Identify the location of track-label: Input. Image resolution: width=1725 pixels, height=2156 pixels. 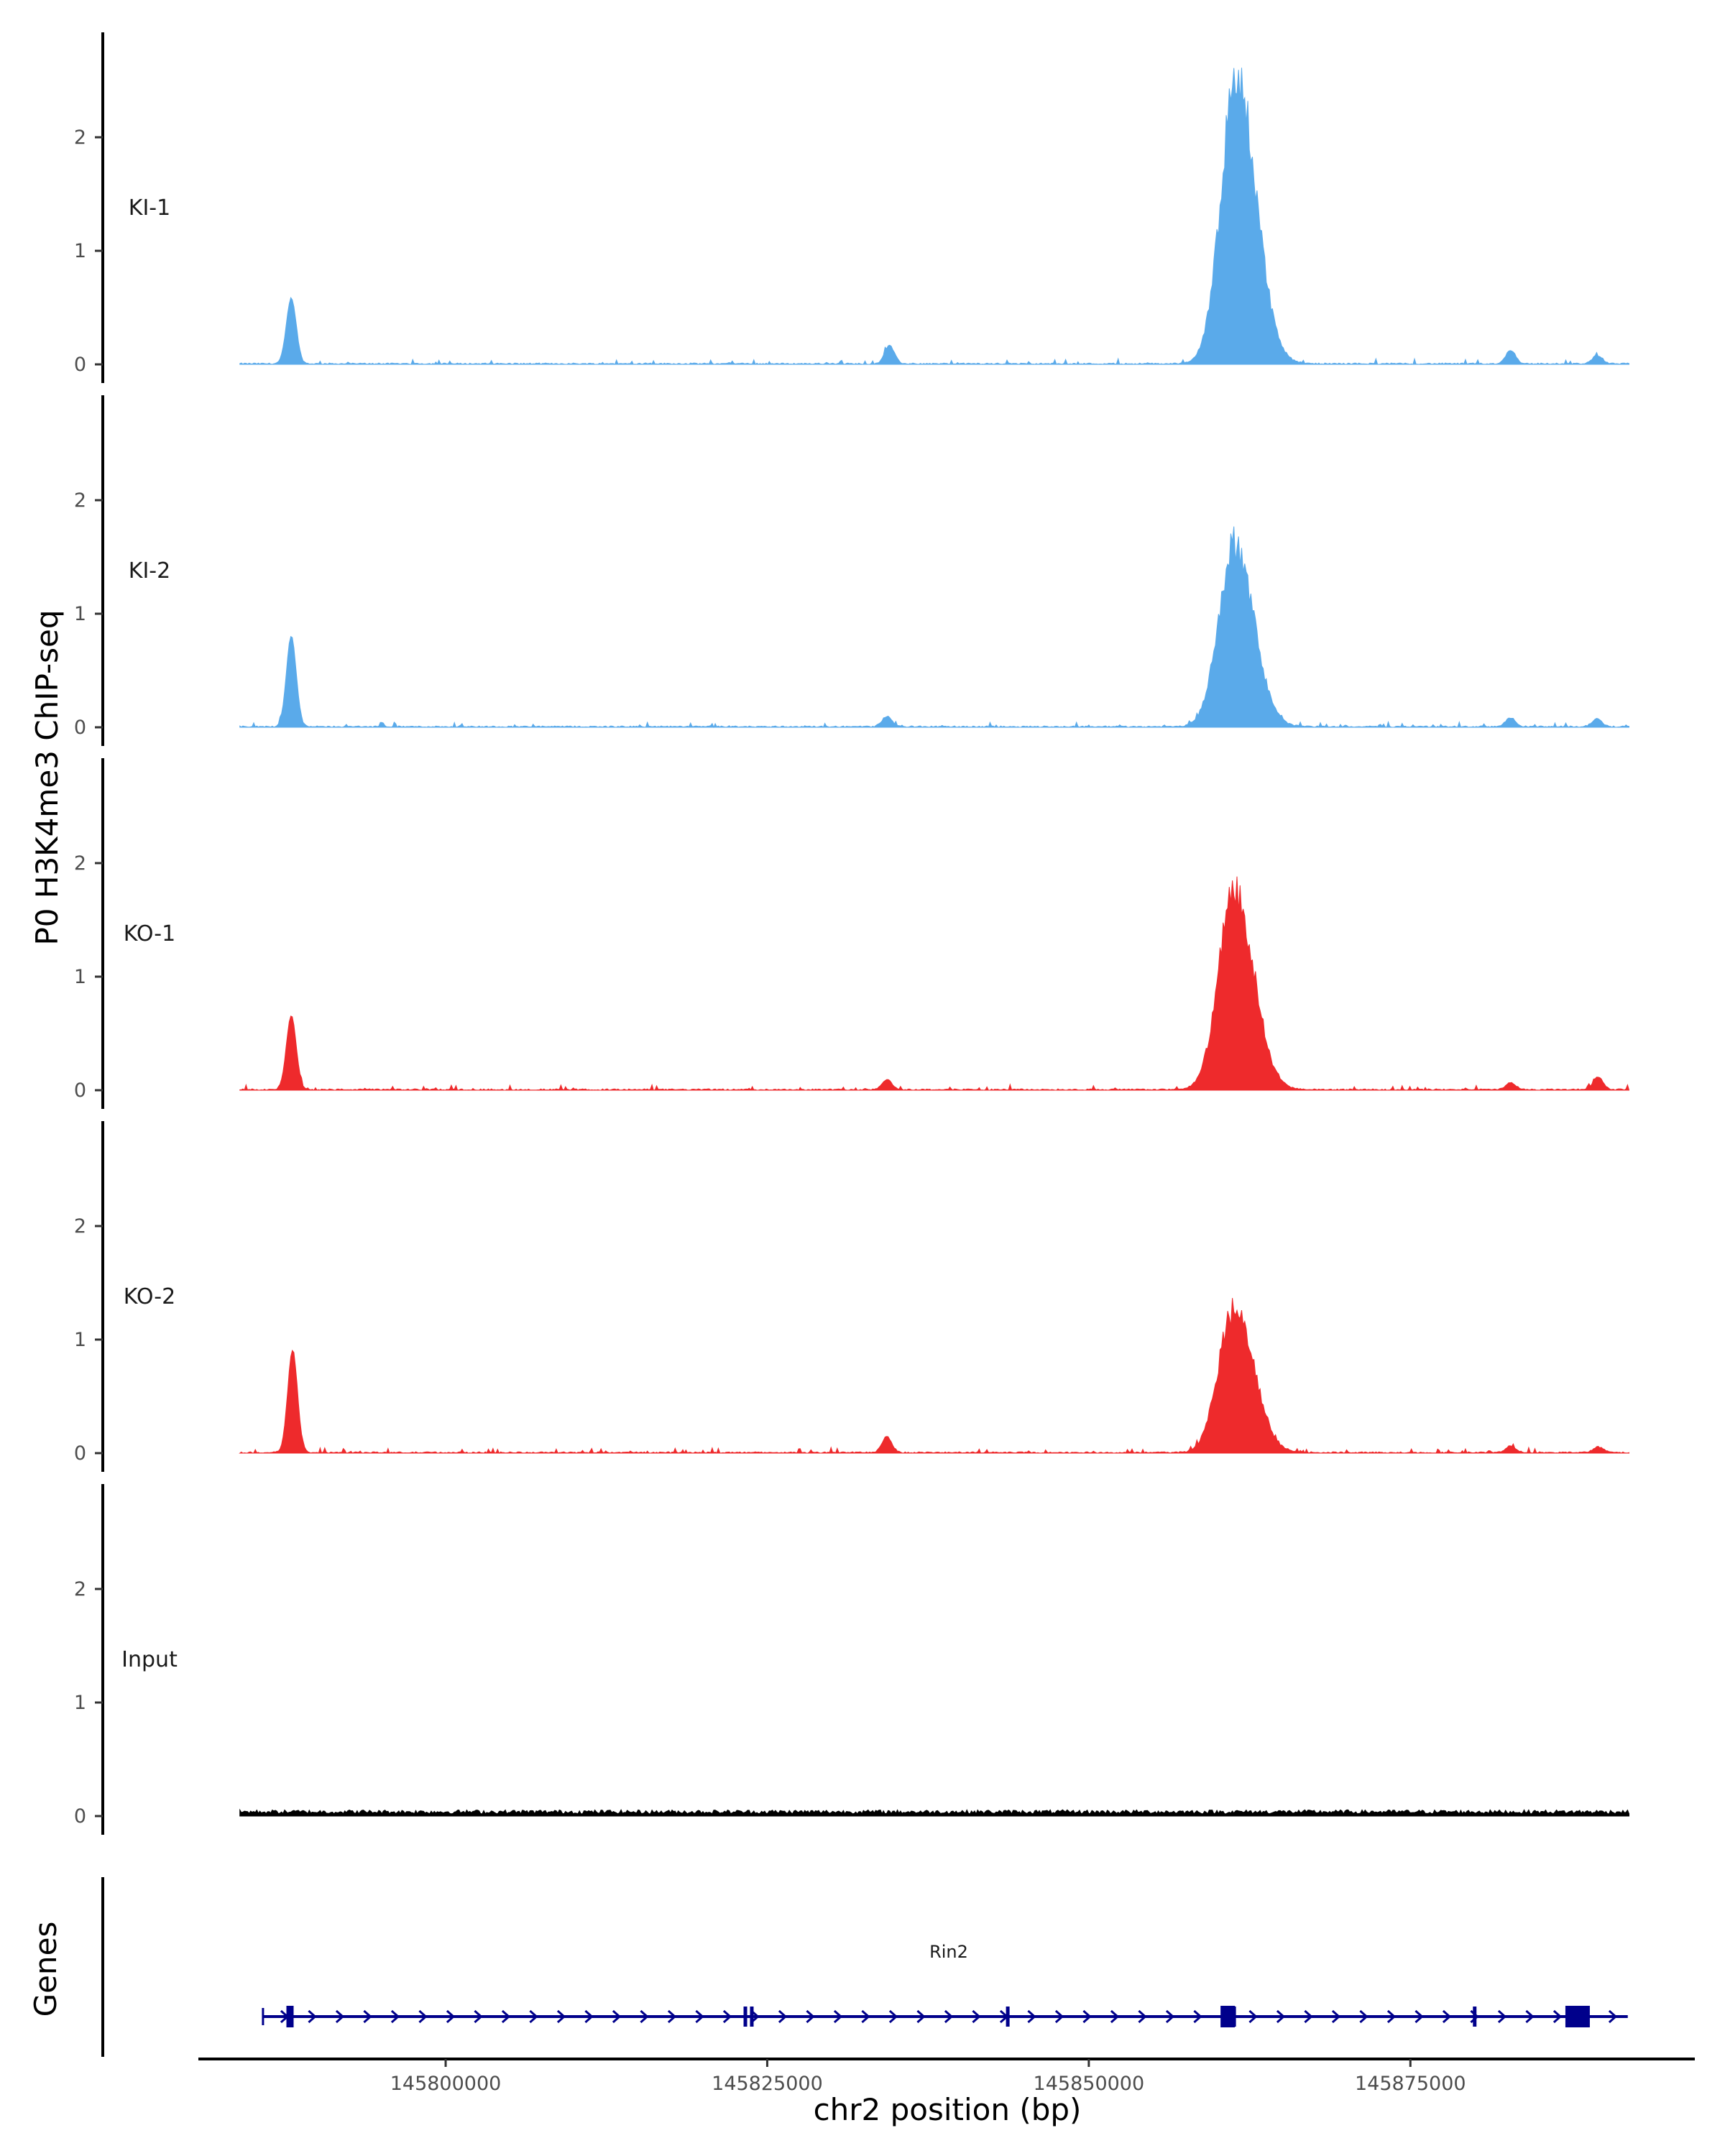
(149, 1659).